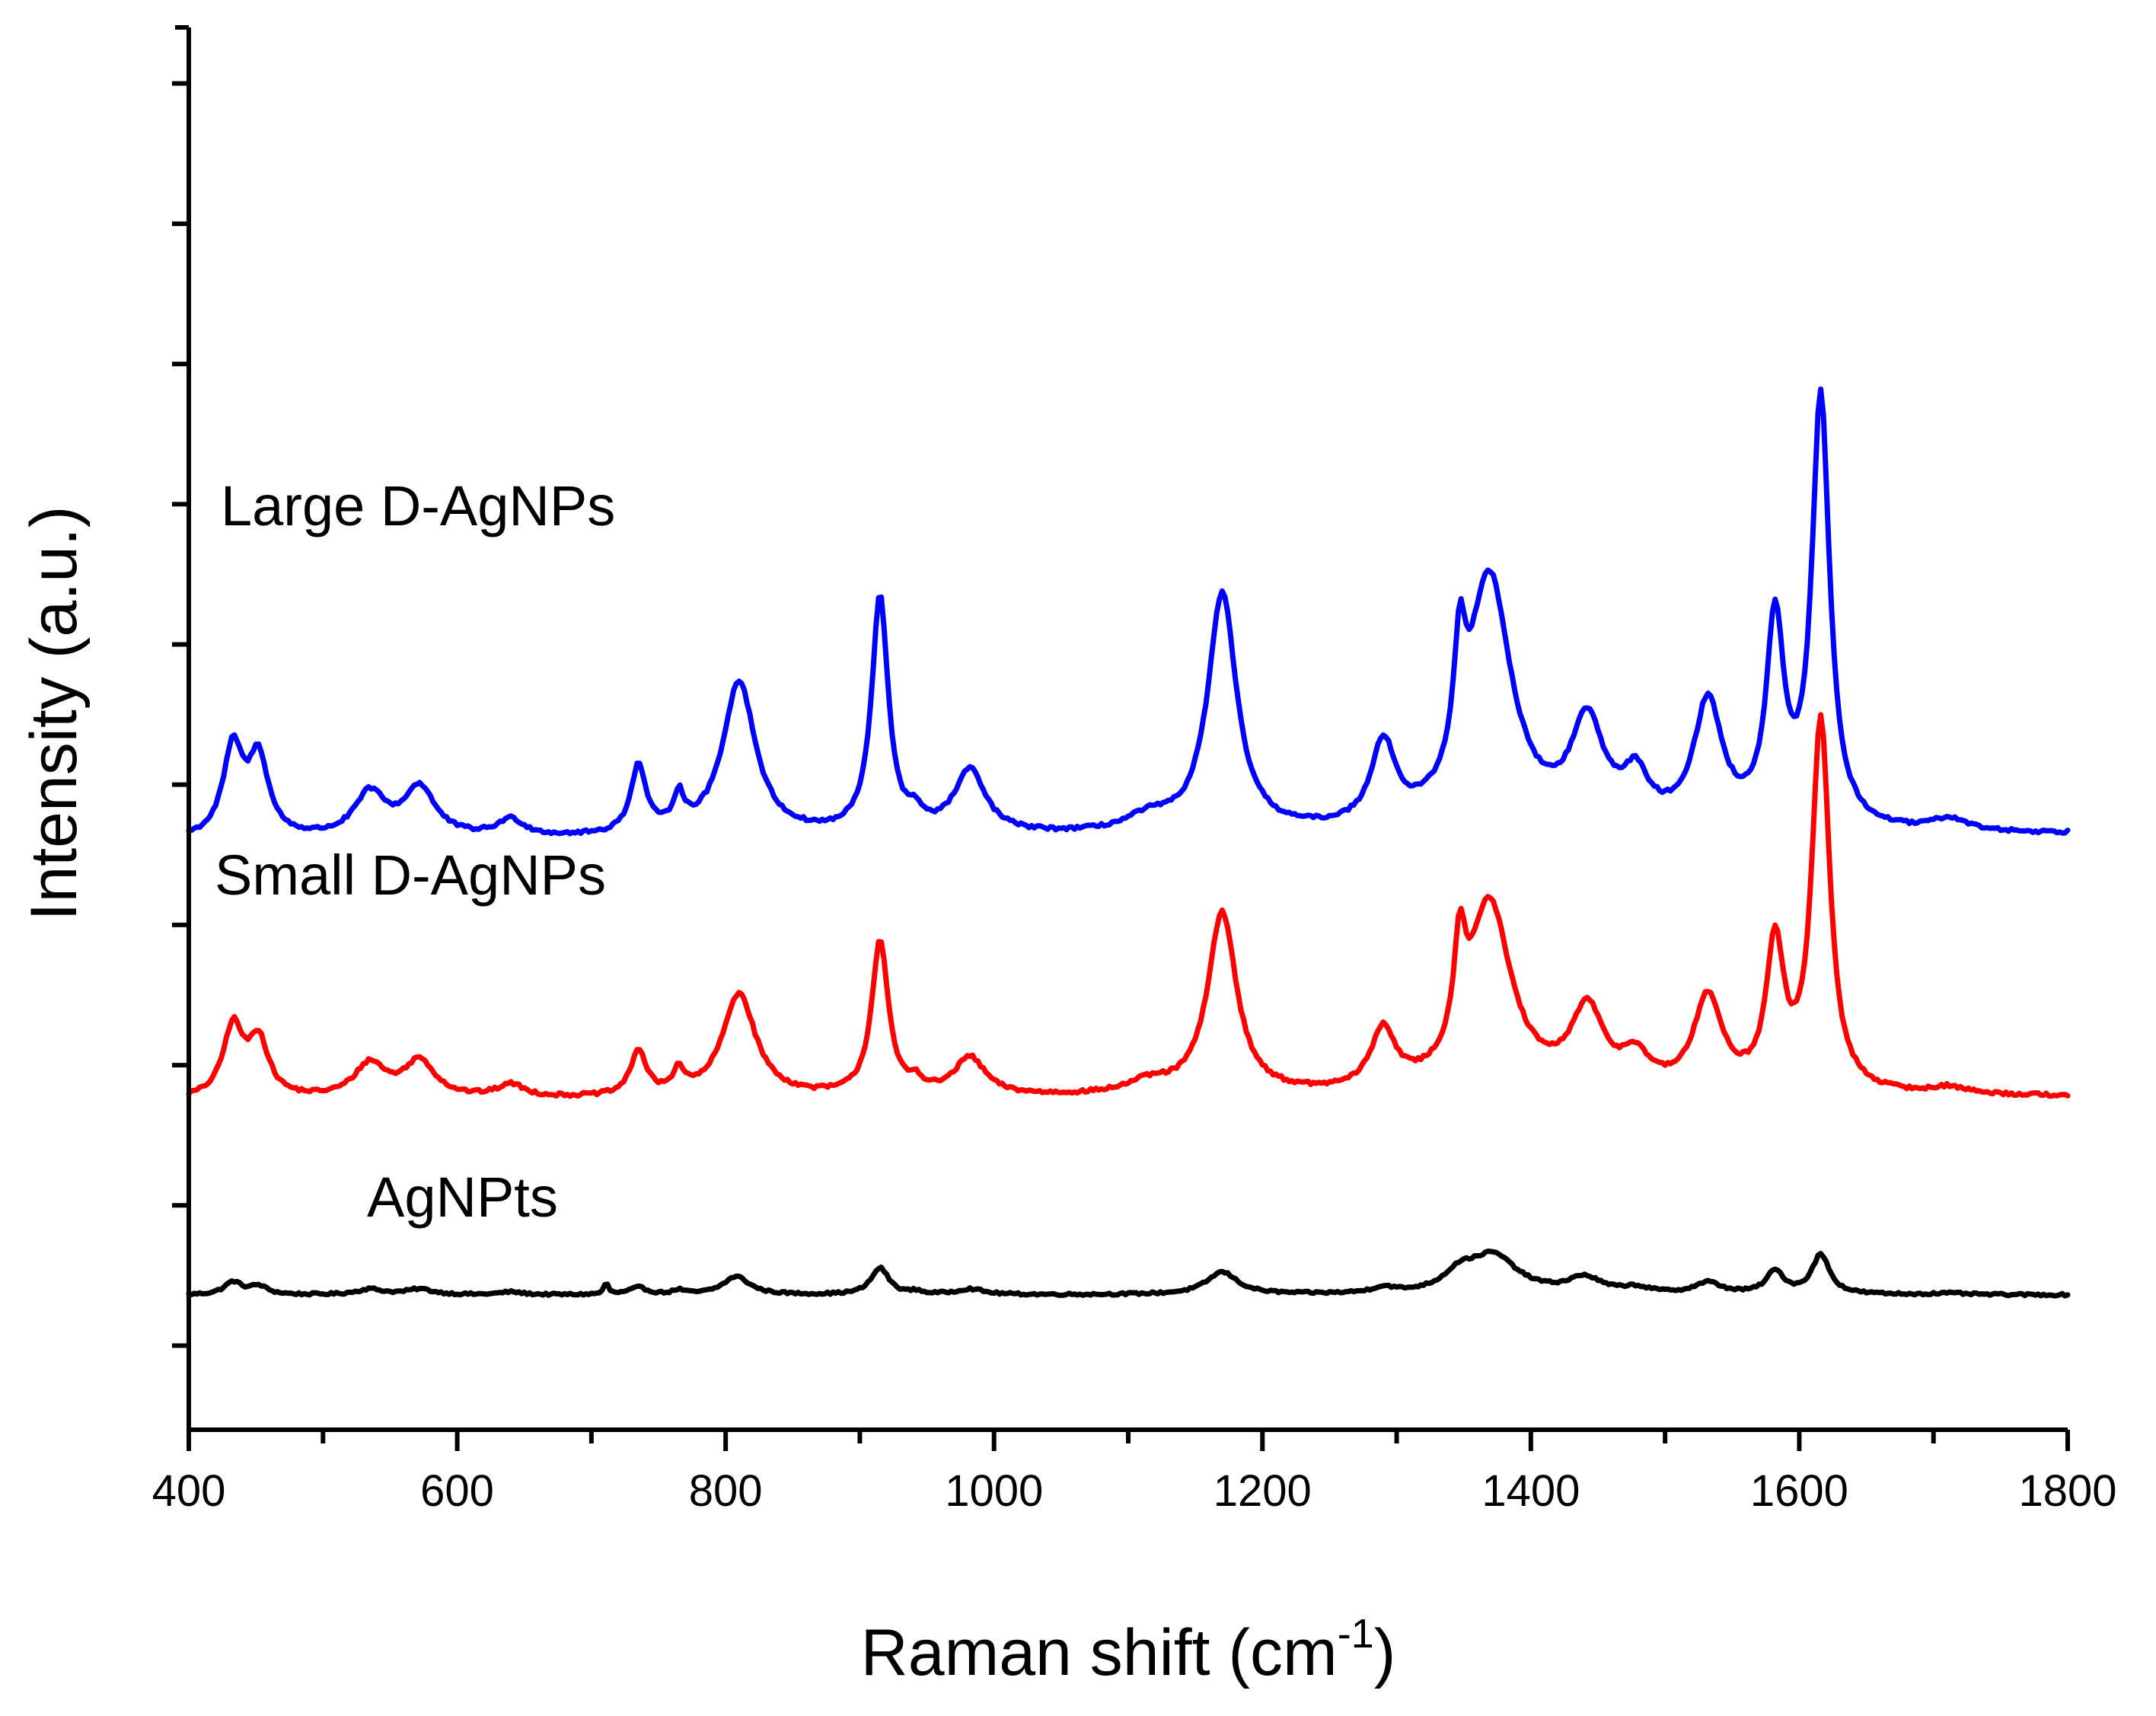 Image resolution: width=2156 pixels, height=1716 pixels. What do you see at coordinates (2067, 1491) in the screenshot?
I see `x-tick-label-1800: 1800` at bounding box center [2067, 1491].